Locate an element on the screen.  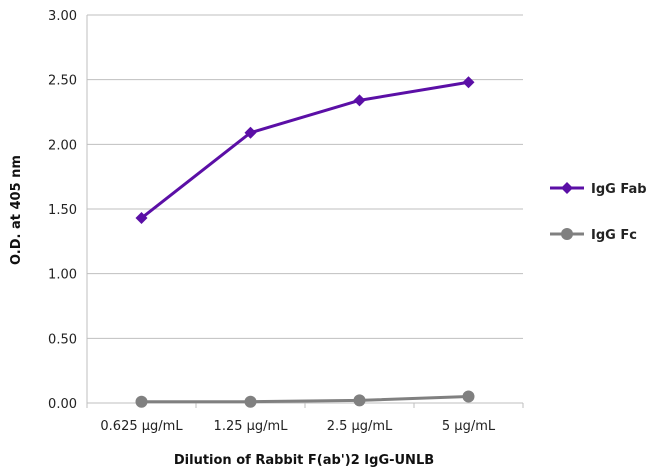
series-igg-fc is located at coordinates (305, 399).